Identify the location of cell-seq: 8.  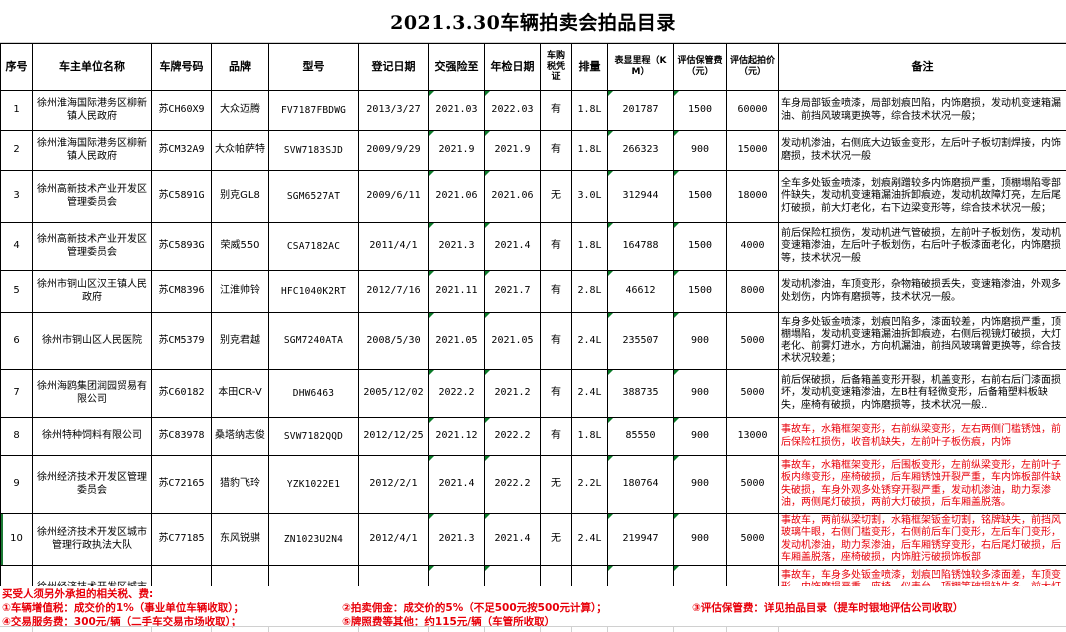
(17, 437).